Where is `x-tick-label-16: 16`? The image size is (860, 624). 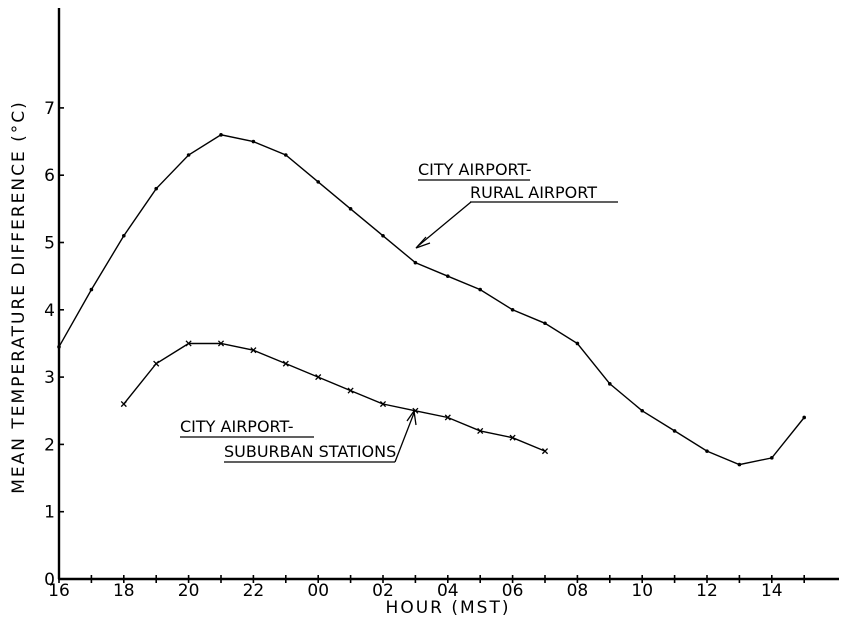
x-tick-label-16: 16 is located at coordinates (59, 591).